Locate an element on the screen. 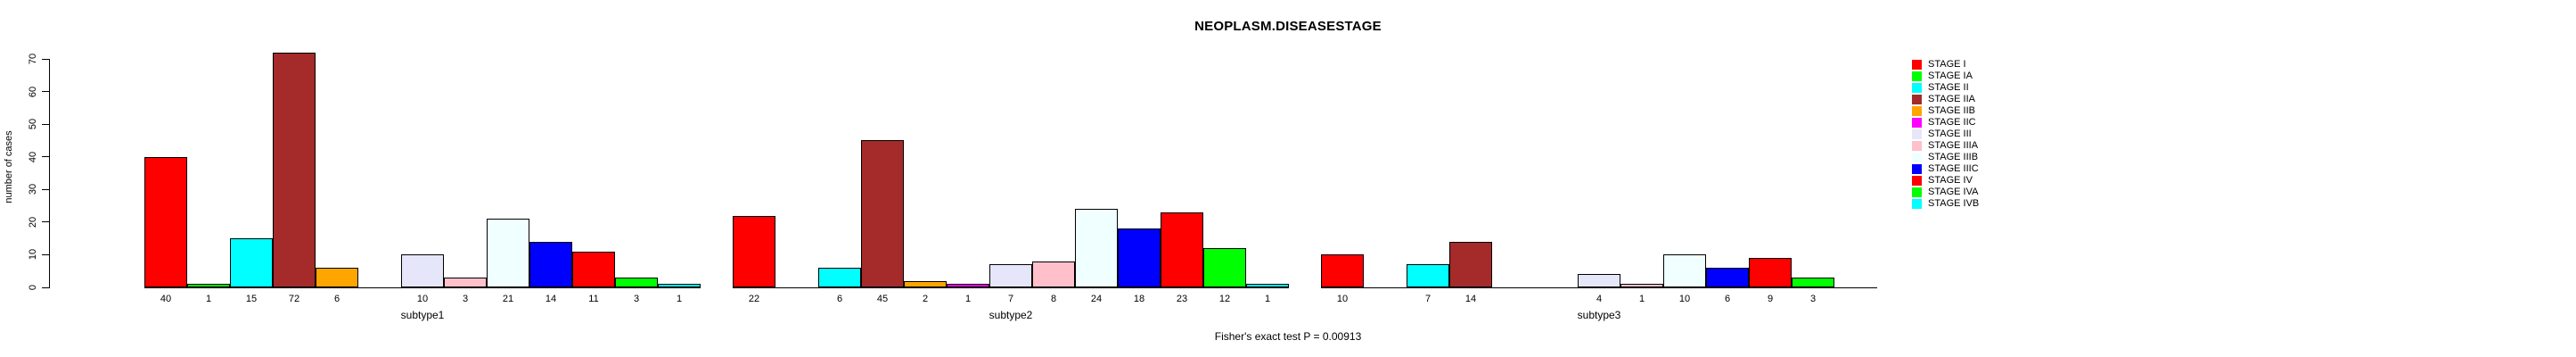 Image resolution: width=2576 pixels, height=357 pixels. legend-label: STAGE IIB is located at coordinates (1952, 110).